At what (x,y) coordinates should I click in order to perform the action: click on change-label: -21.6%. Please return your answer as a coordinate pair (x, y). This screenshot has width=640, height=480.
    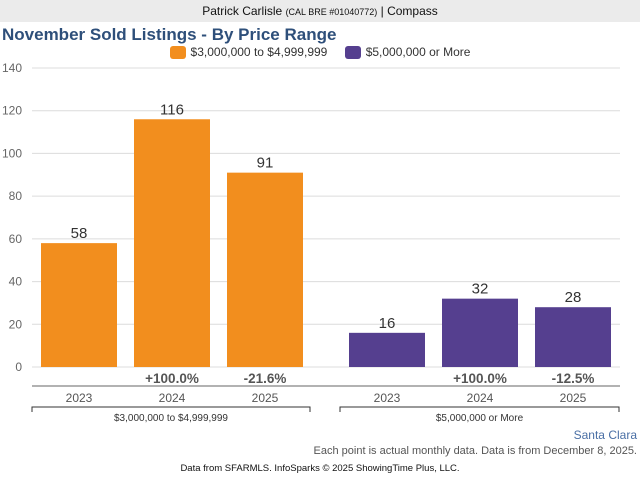
    Looking at the image, I should click on (265, 378).